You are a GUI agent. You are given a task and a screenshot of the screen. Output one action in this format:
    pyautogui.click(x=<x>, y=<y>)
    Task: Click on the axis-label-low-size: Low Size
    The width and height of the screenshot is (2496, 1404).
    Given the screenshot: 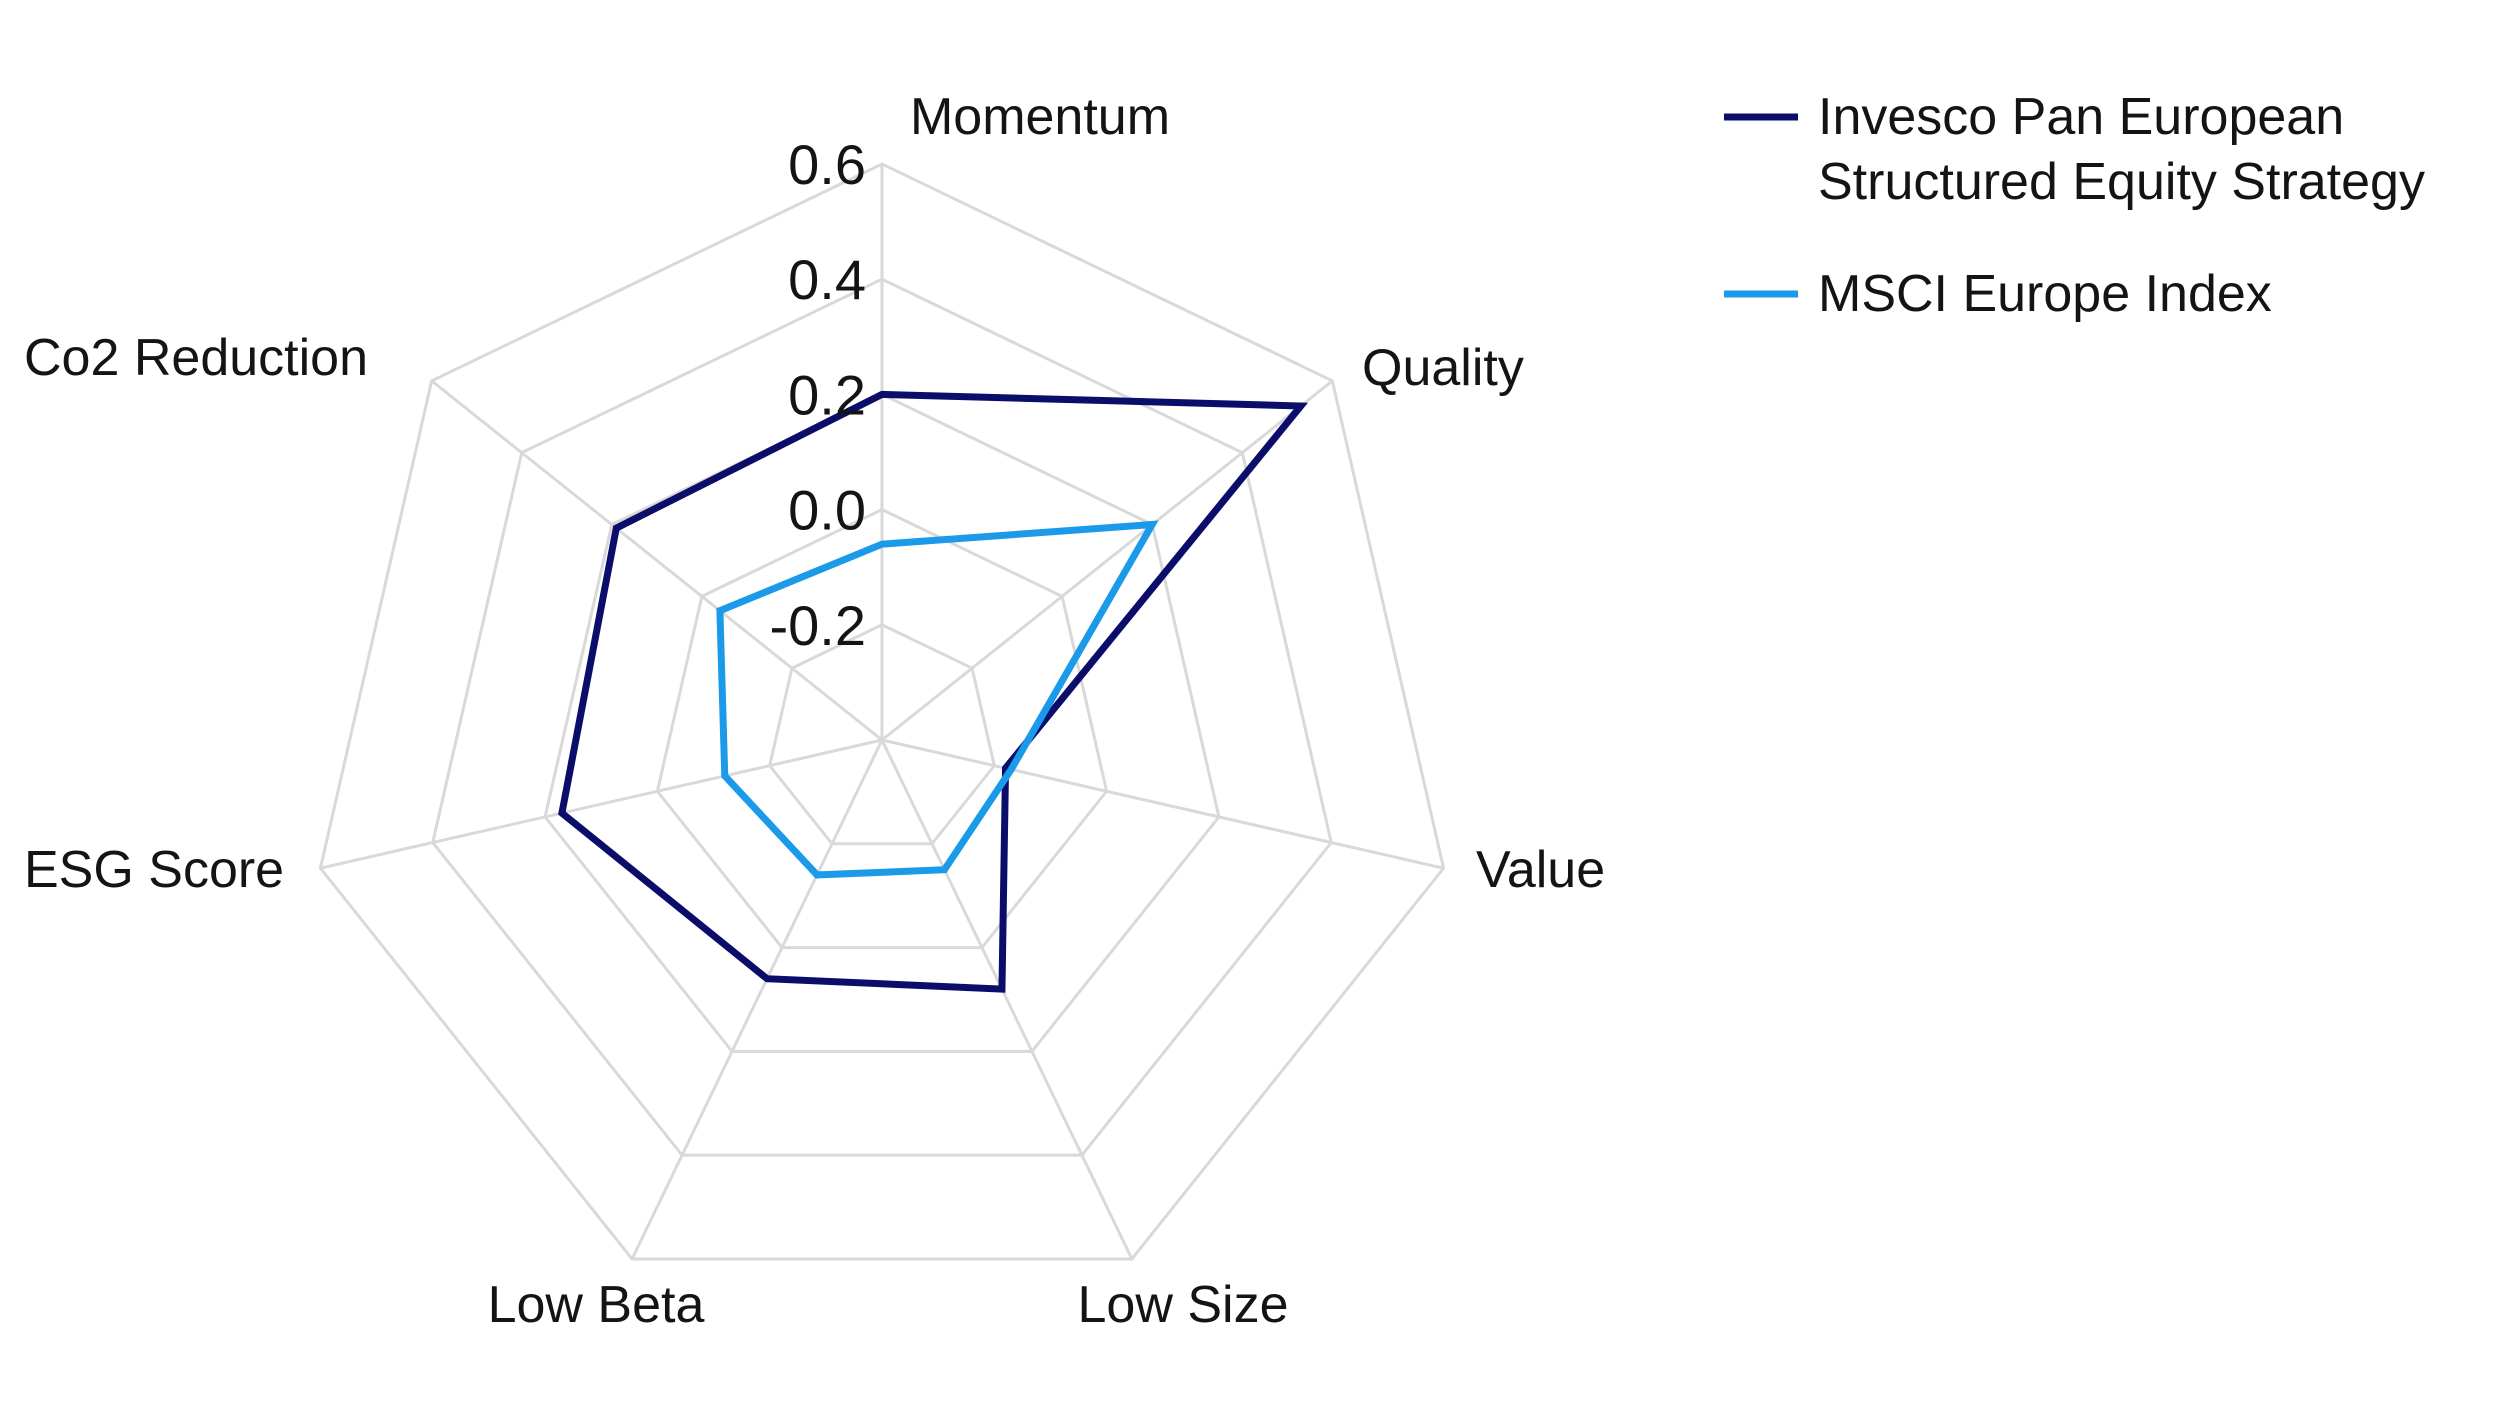 What is the action you would take?
    pyautogui.click(x=1183, y=1305)
    